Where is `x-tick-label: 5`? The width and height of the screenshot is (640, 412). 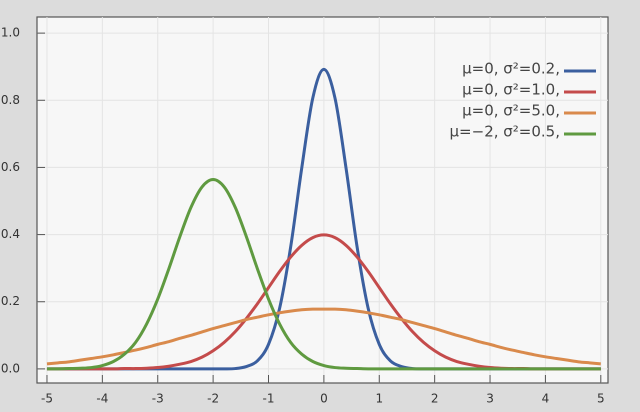
x-tick-label: 5 is located at coordinates (601, 399).